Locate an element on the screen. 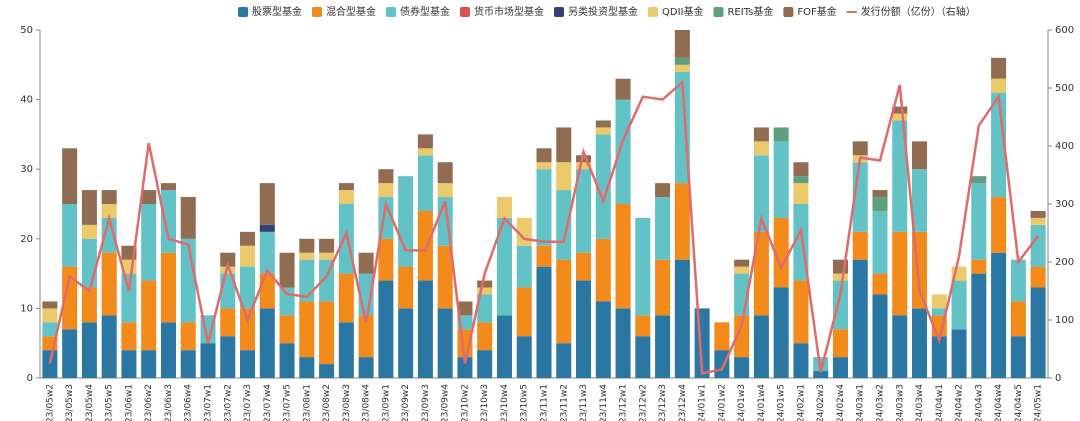 The width and height of the screenshot is (1080, 421). x-tick-label: 24/05w1 is located at coordinates (1039, 402).